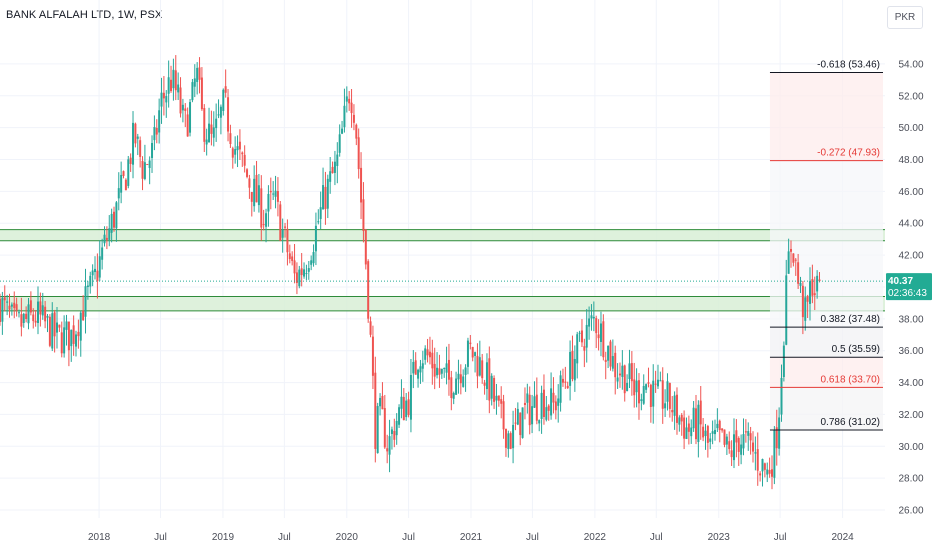 Image resolution: width=932 pixels, height=550 pixels. What do you see at coordinates (856, 349) in the screenshot?
I see `fib-label: 0.5 (35.59)` at bounding box center [856, 349].